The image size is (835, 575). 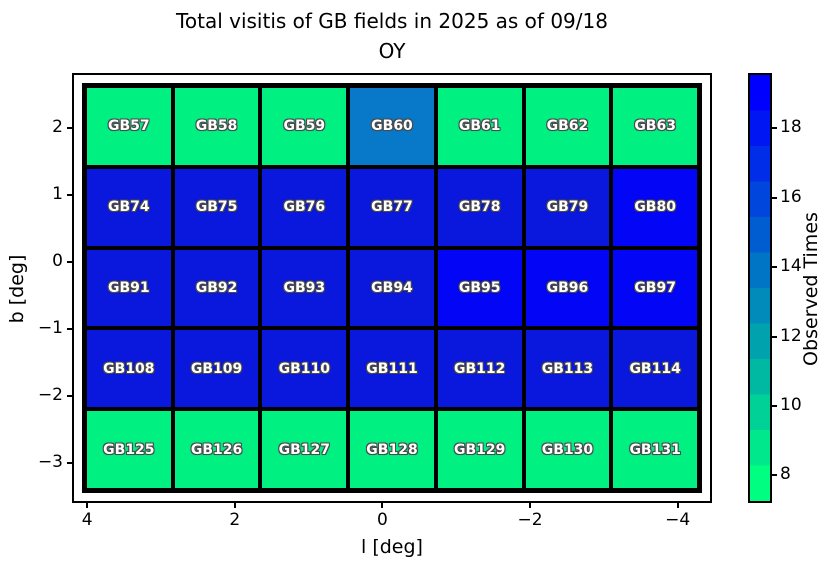 I want to click on cell-GB78: GB78, so click(x=479, y=207).